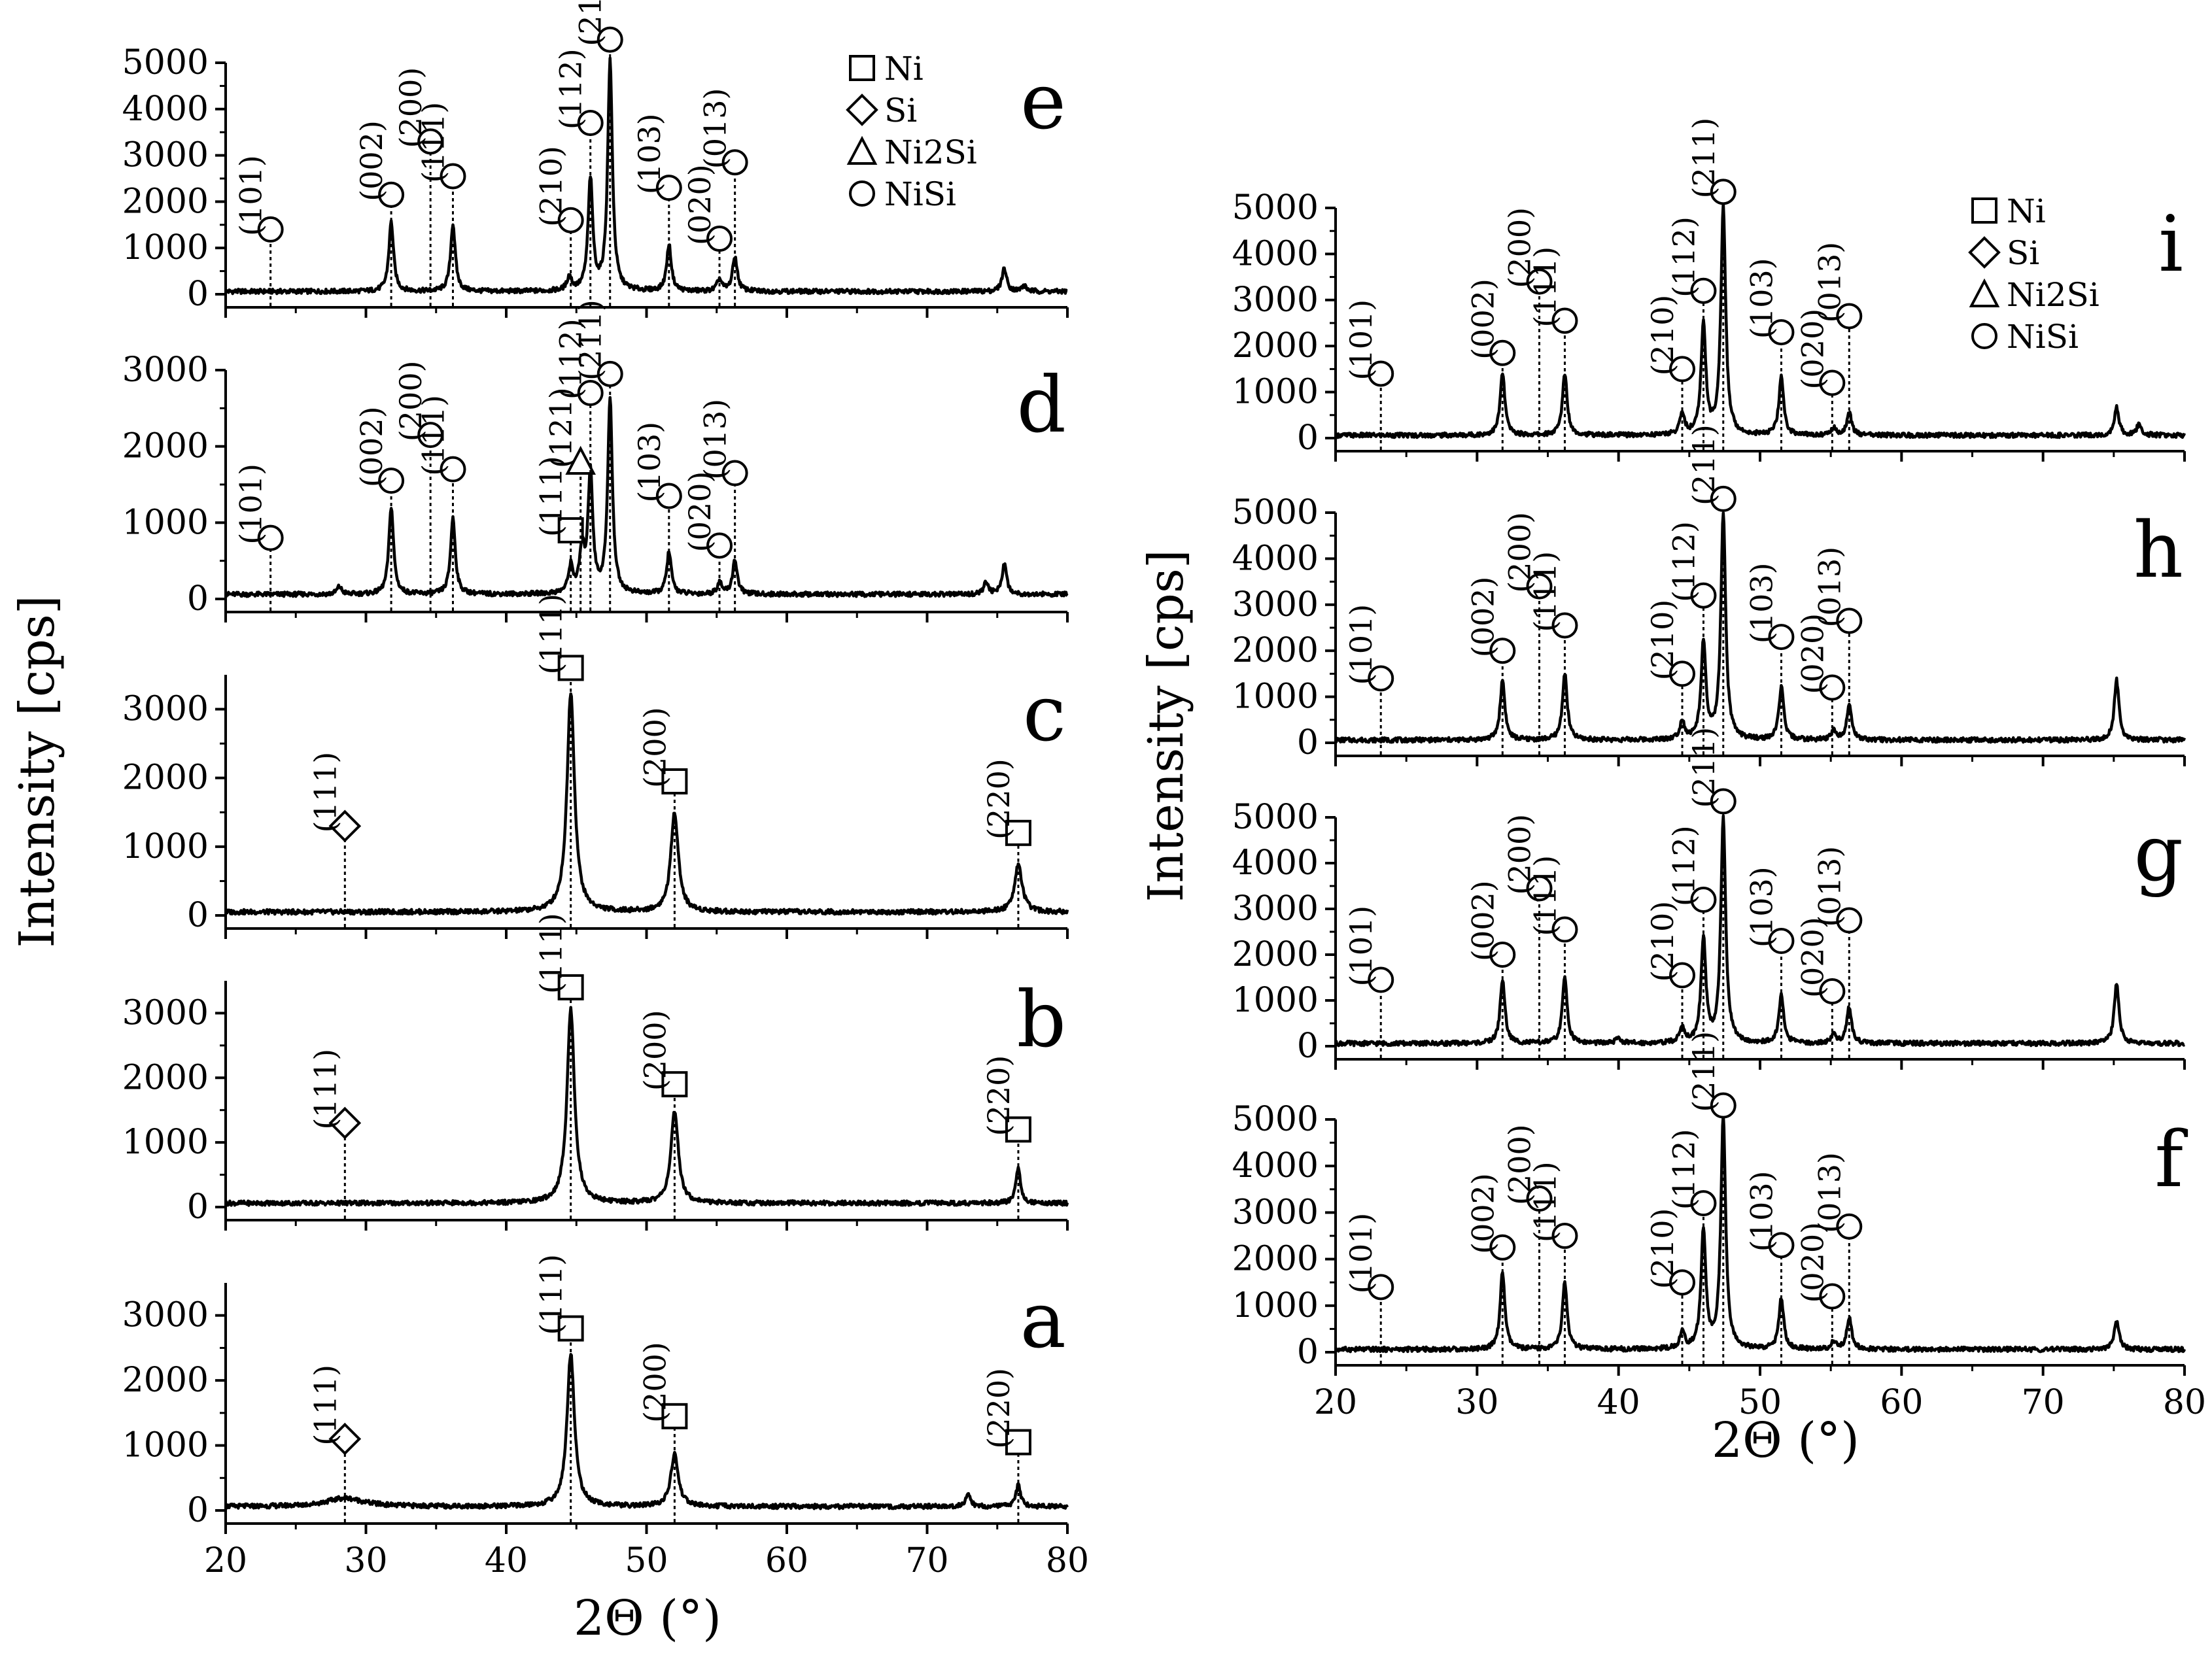 The image size is (2212, 1653). What do you see at coordinates (1361, 946) in the screenshot?
I see `peak-hkl-label: (101)` at bounding box center [1361, 946].